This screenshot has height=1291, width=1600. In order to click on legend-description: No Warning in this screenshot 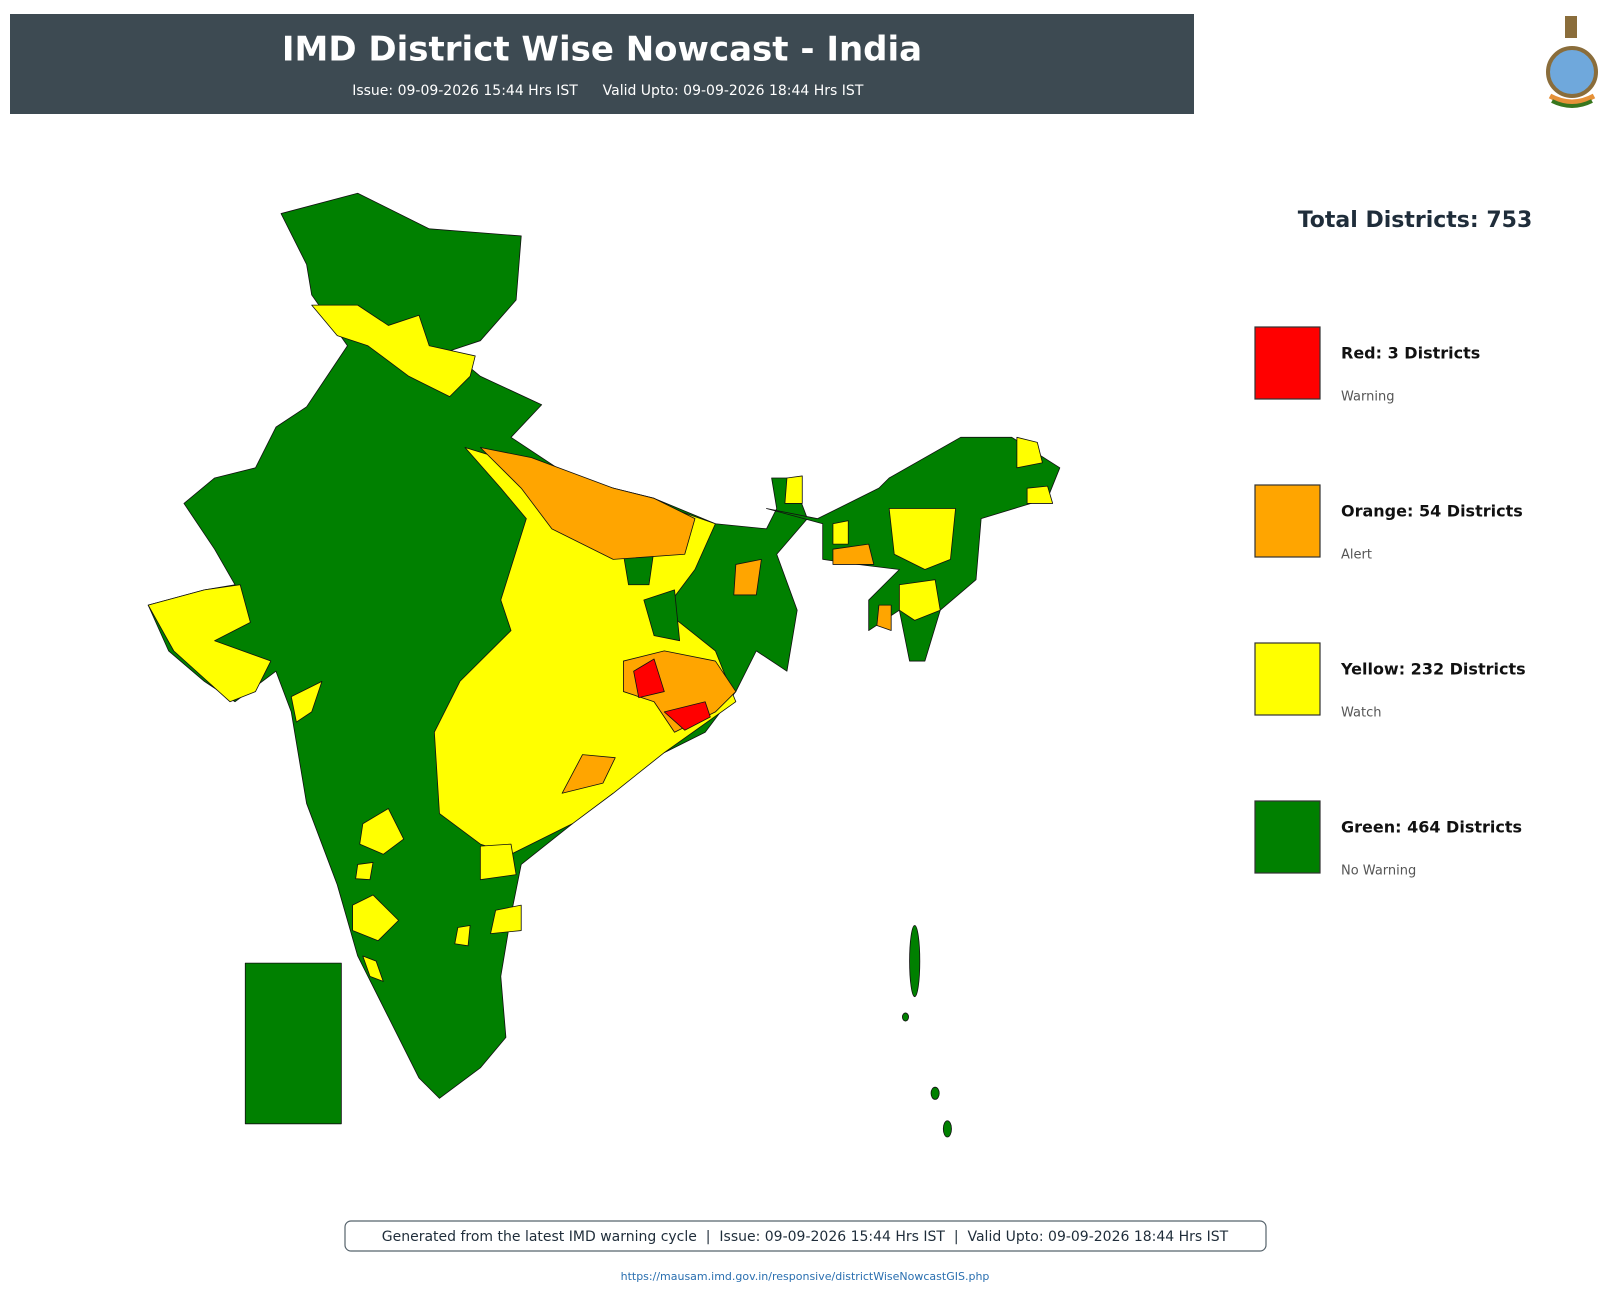, I will do `click(1378, 871)`.